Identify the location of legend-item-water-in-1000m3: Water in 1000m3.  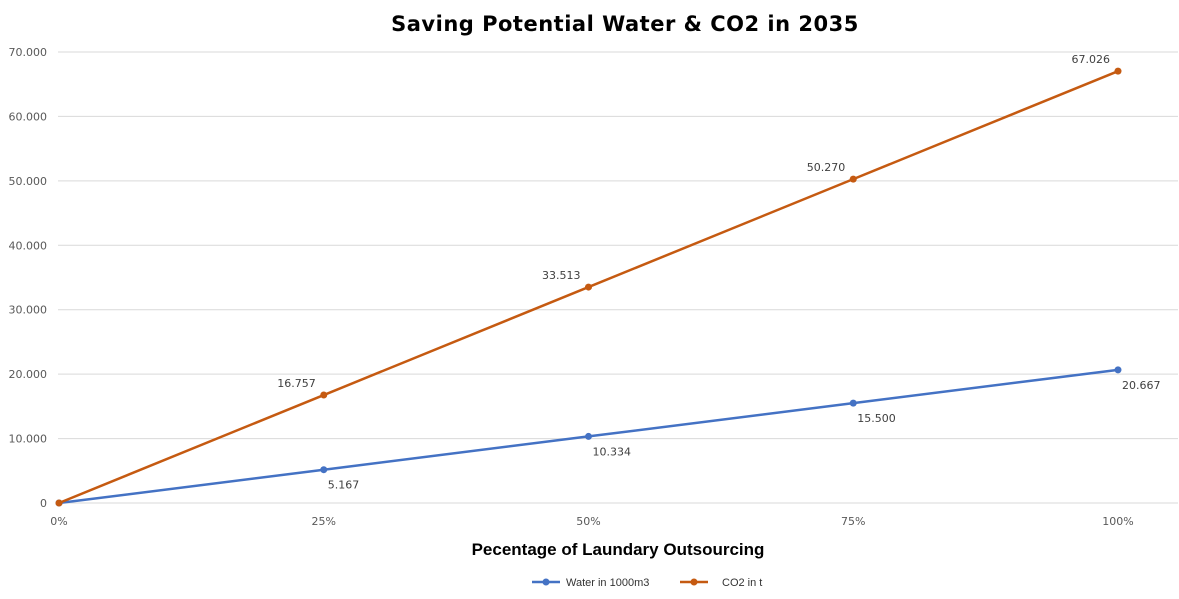
(590, 583).